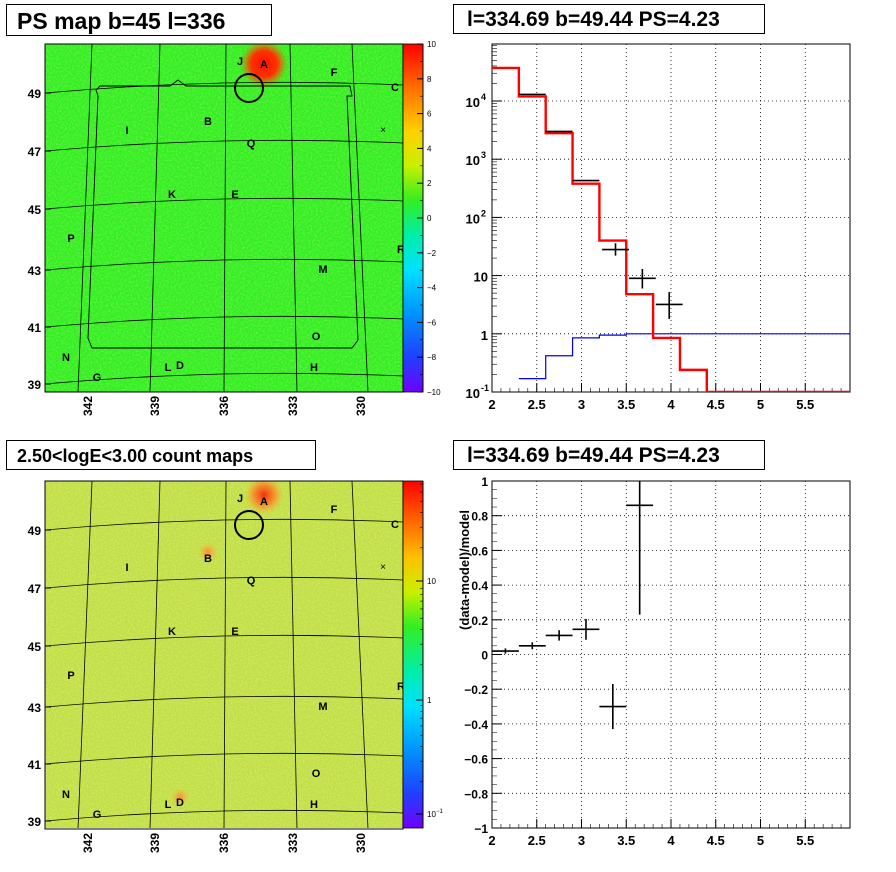 The image size is (896, 872). Describe the element at coordinates (479, 517) in the screenshot. I see `y-tick-label: 0.8` at that location.